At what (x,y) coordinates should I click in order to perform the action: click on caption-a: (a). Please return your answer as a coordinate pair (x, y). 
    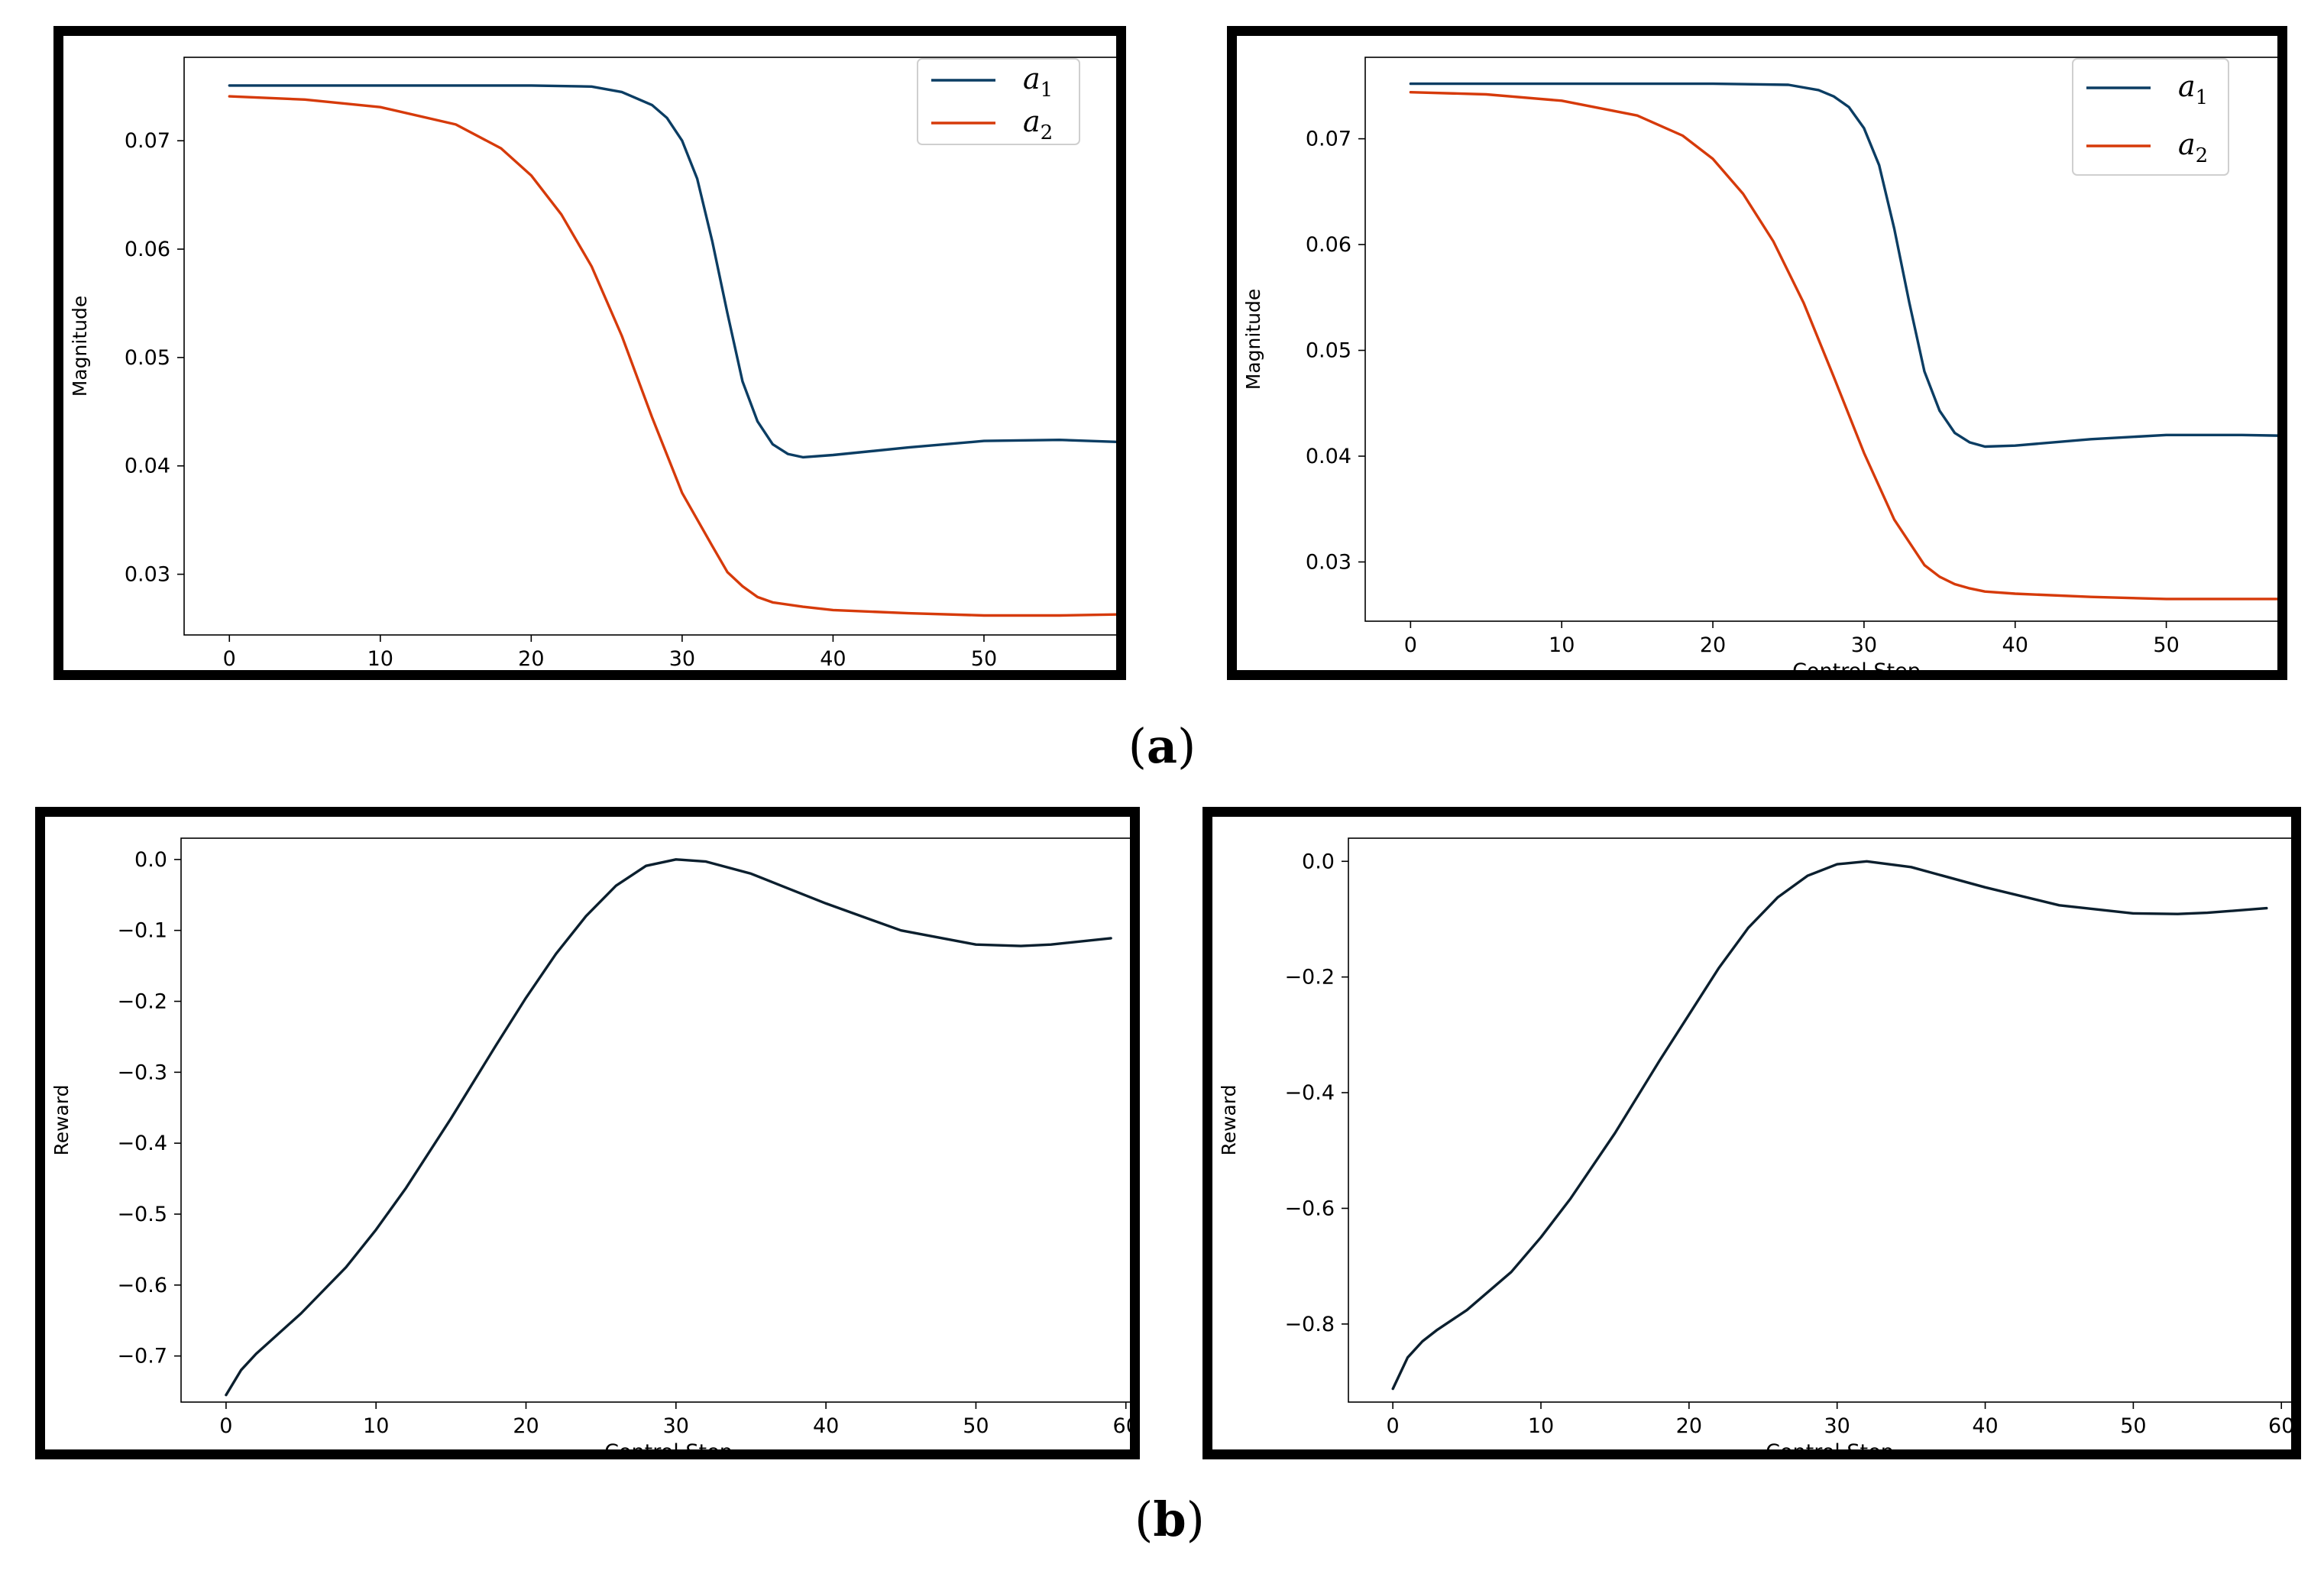
    Looking at the image, I should click on (1162, 746).